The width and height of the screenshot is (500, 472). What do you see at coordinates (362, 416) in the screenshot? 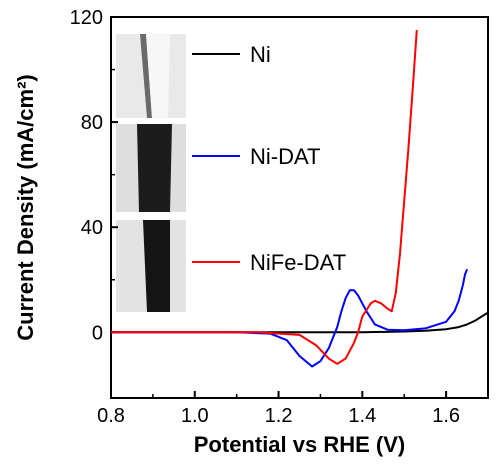
I see `x-tick-label: 1.4` at bounding box center [362, 416].